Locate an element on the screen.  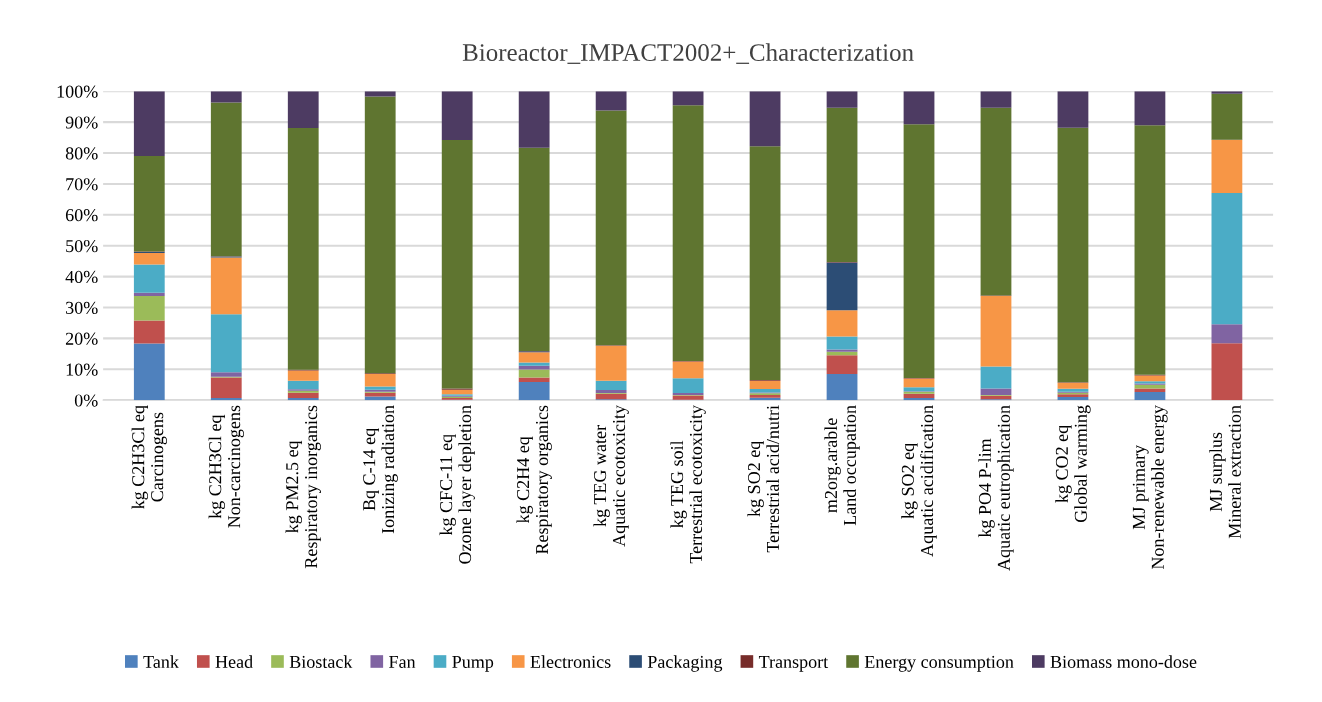
x-tick-label: kg TEG water Aquatic ecotoxicity is located at coordinates (611, 476).